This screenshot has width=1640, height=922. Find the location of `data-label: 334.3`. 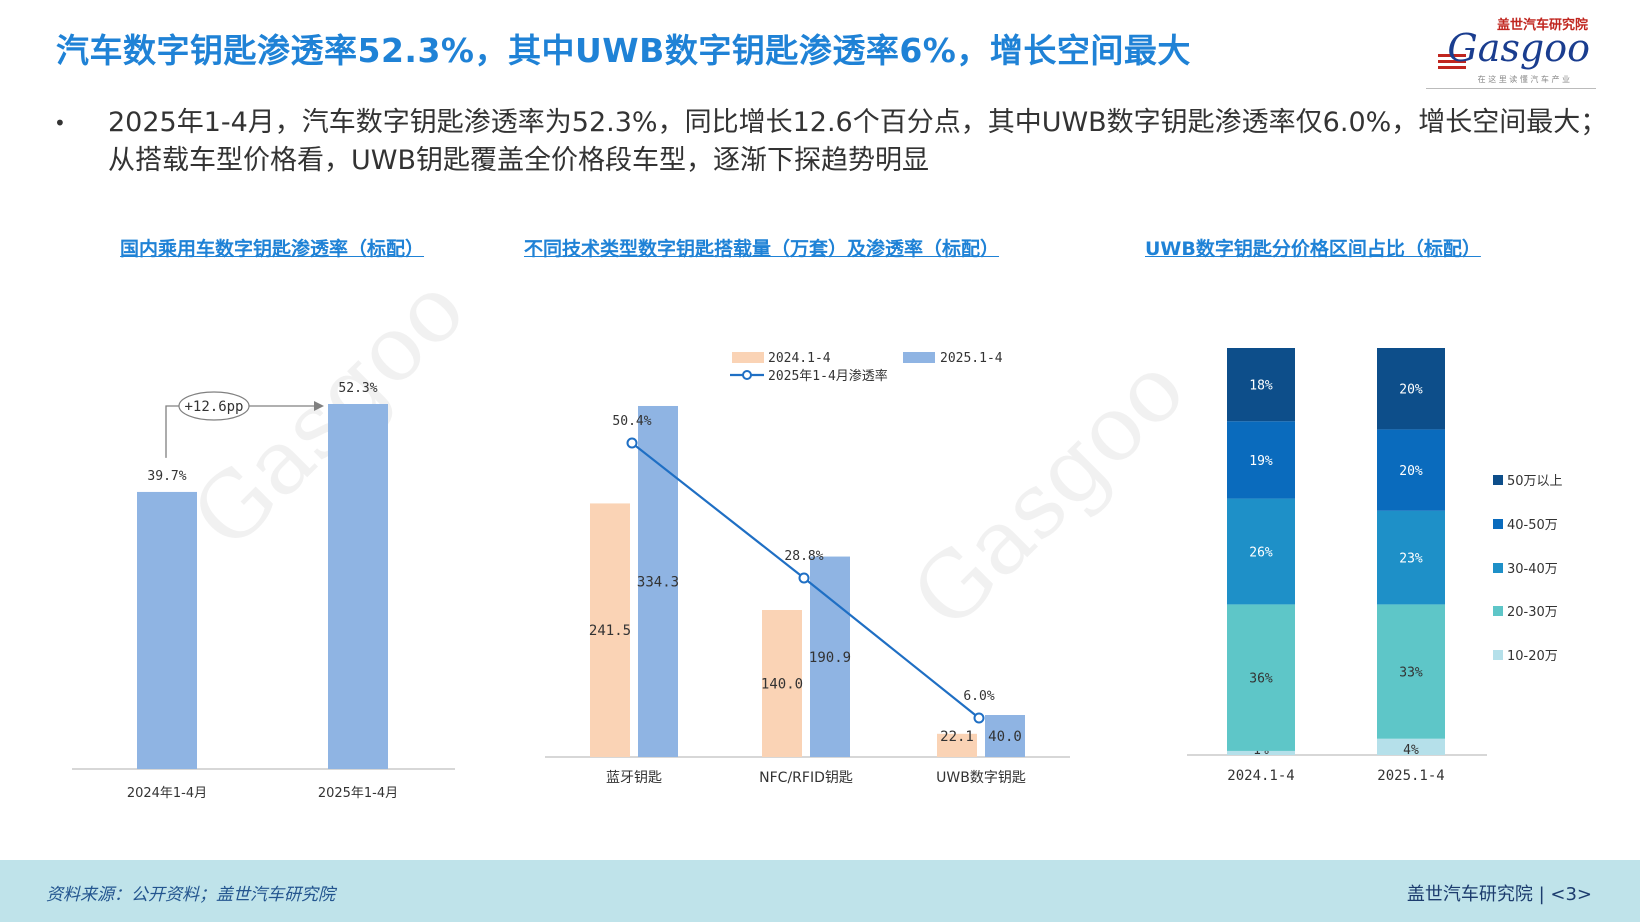

data-label: 334.3 is located at coordinates (658, 582).